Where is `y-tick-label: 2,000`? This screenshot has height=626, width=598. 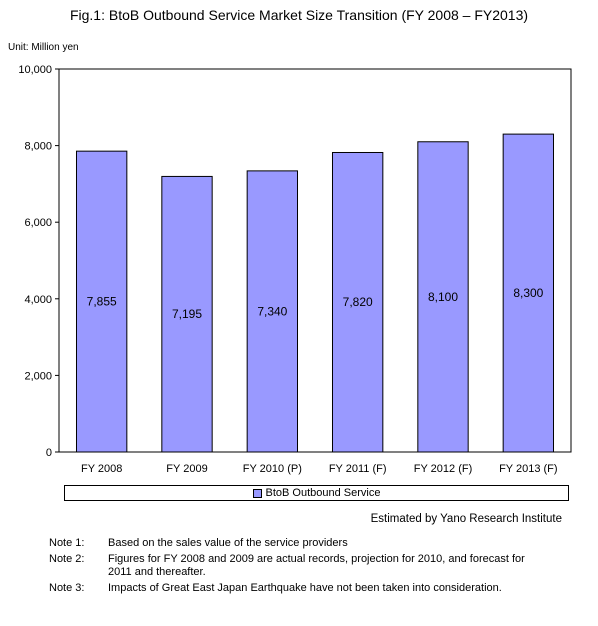
y-tick-label: 2,000 is located at coordinates (38, 376).